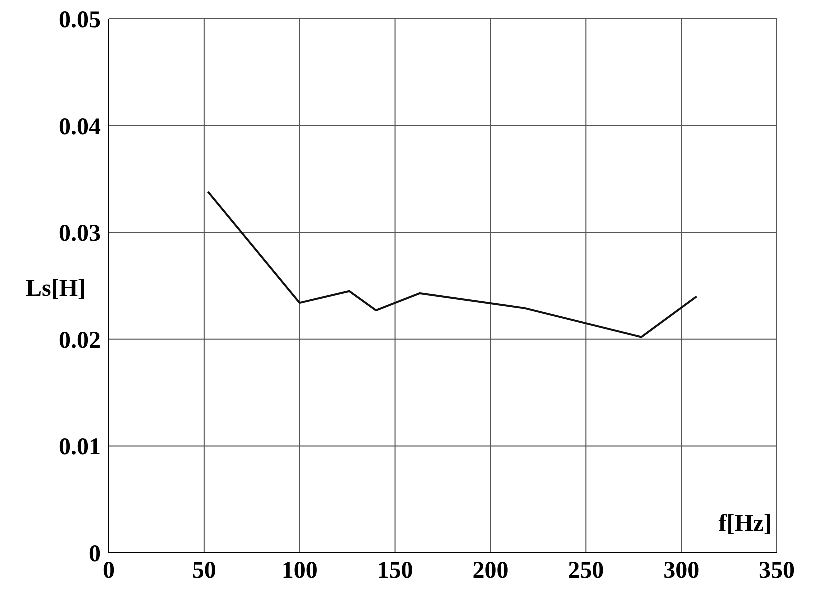 The width and height of the screenshot is (813, 599). I want to click on y-tick-label: 0.05, so click(80, 21).